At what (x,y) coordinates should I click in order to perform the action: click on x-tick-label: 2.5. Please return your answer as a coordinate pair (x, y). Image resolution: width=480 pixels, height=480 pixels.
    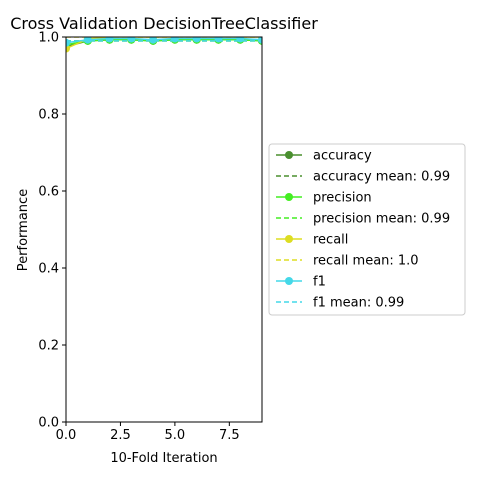
    Looking at the image, I should click on (120, 435).